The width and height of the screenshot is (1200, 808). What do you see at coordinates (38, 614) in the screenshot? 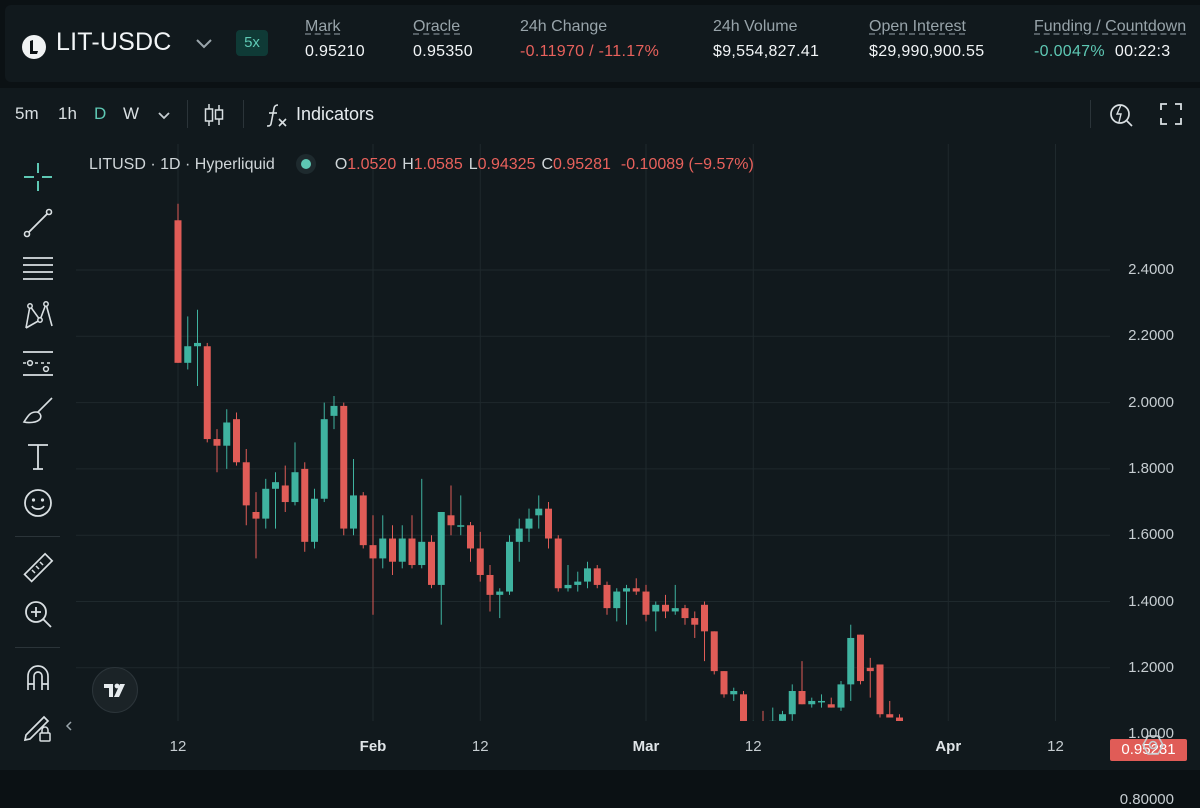
I see `zoom-in-tool` at bounding box center [38, 614].